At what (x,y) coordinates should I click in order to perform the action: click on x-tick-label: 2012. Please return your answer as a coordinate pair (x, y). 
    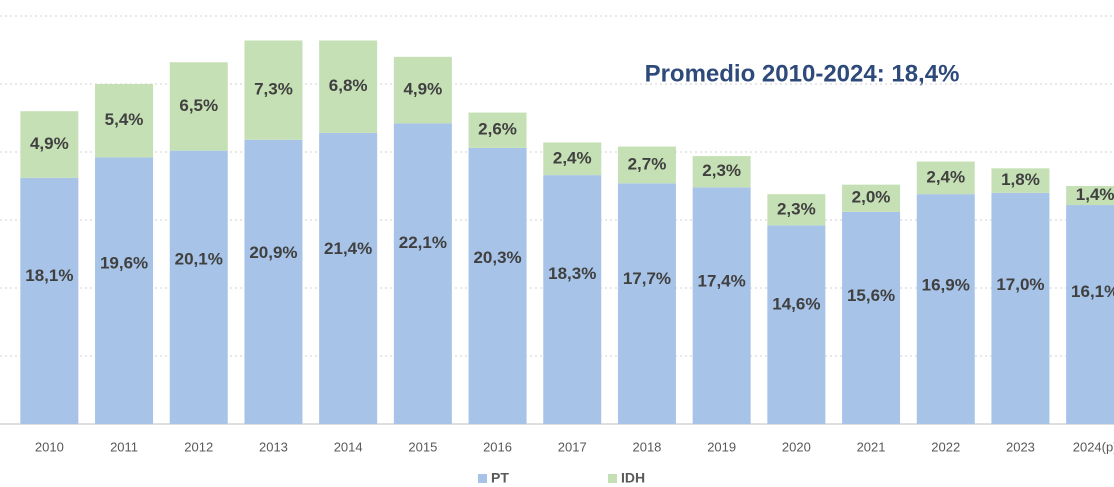
    Looking at the image, I should click on (198, 446).